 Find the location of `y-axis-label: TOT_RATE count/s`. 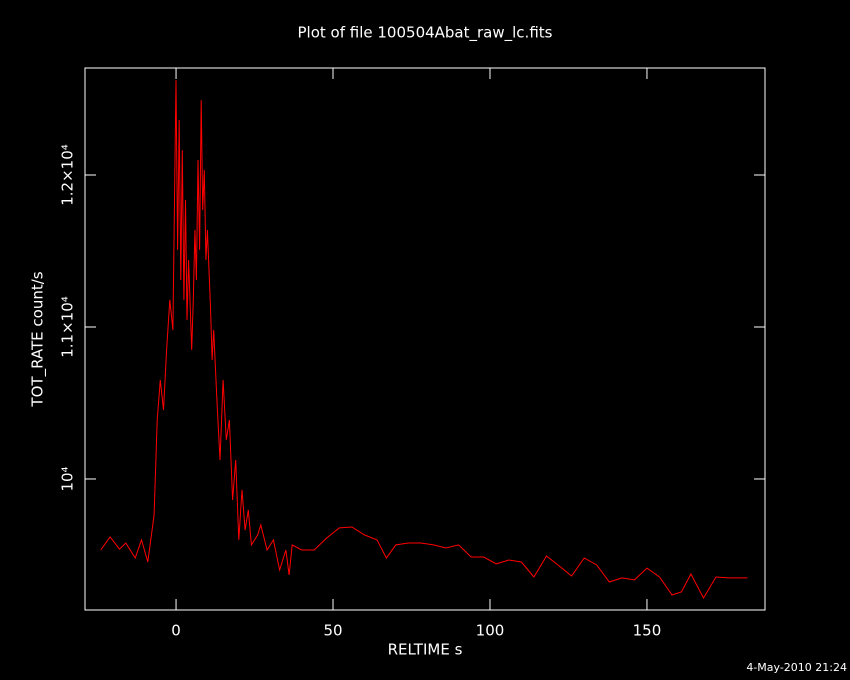

y-axis-label: TOT_RATE count/s is located at coordinates (38, 339).